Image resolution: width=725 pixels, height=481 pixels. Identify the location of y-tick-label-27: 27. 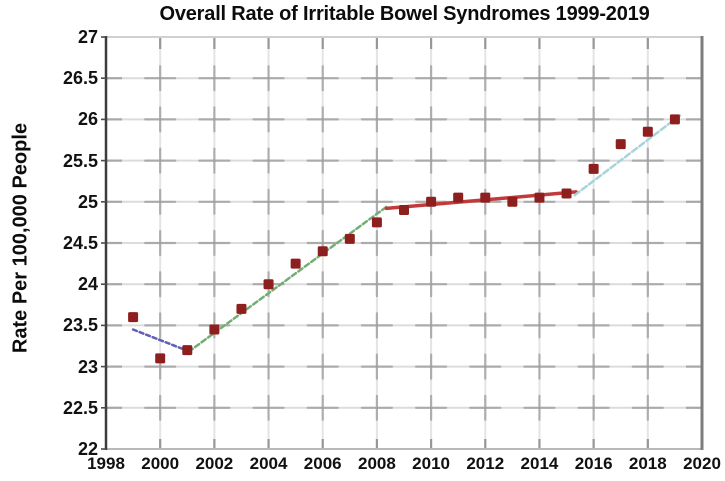
(87, 37).